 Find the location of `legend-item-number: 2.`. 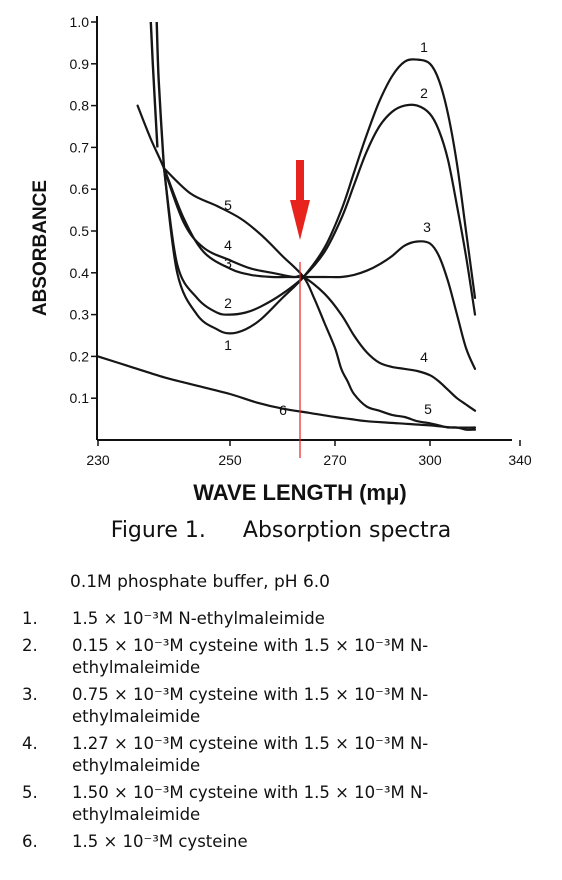

legend-item-number: 2. is located at coordinates (30, 645).